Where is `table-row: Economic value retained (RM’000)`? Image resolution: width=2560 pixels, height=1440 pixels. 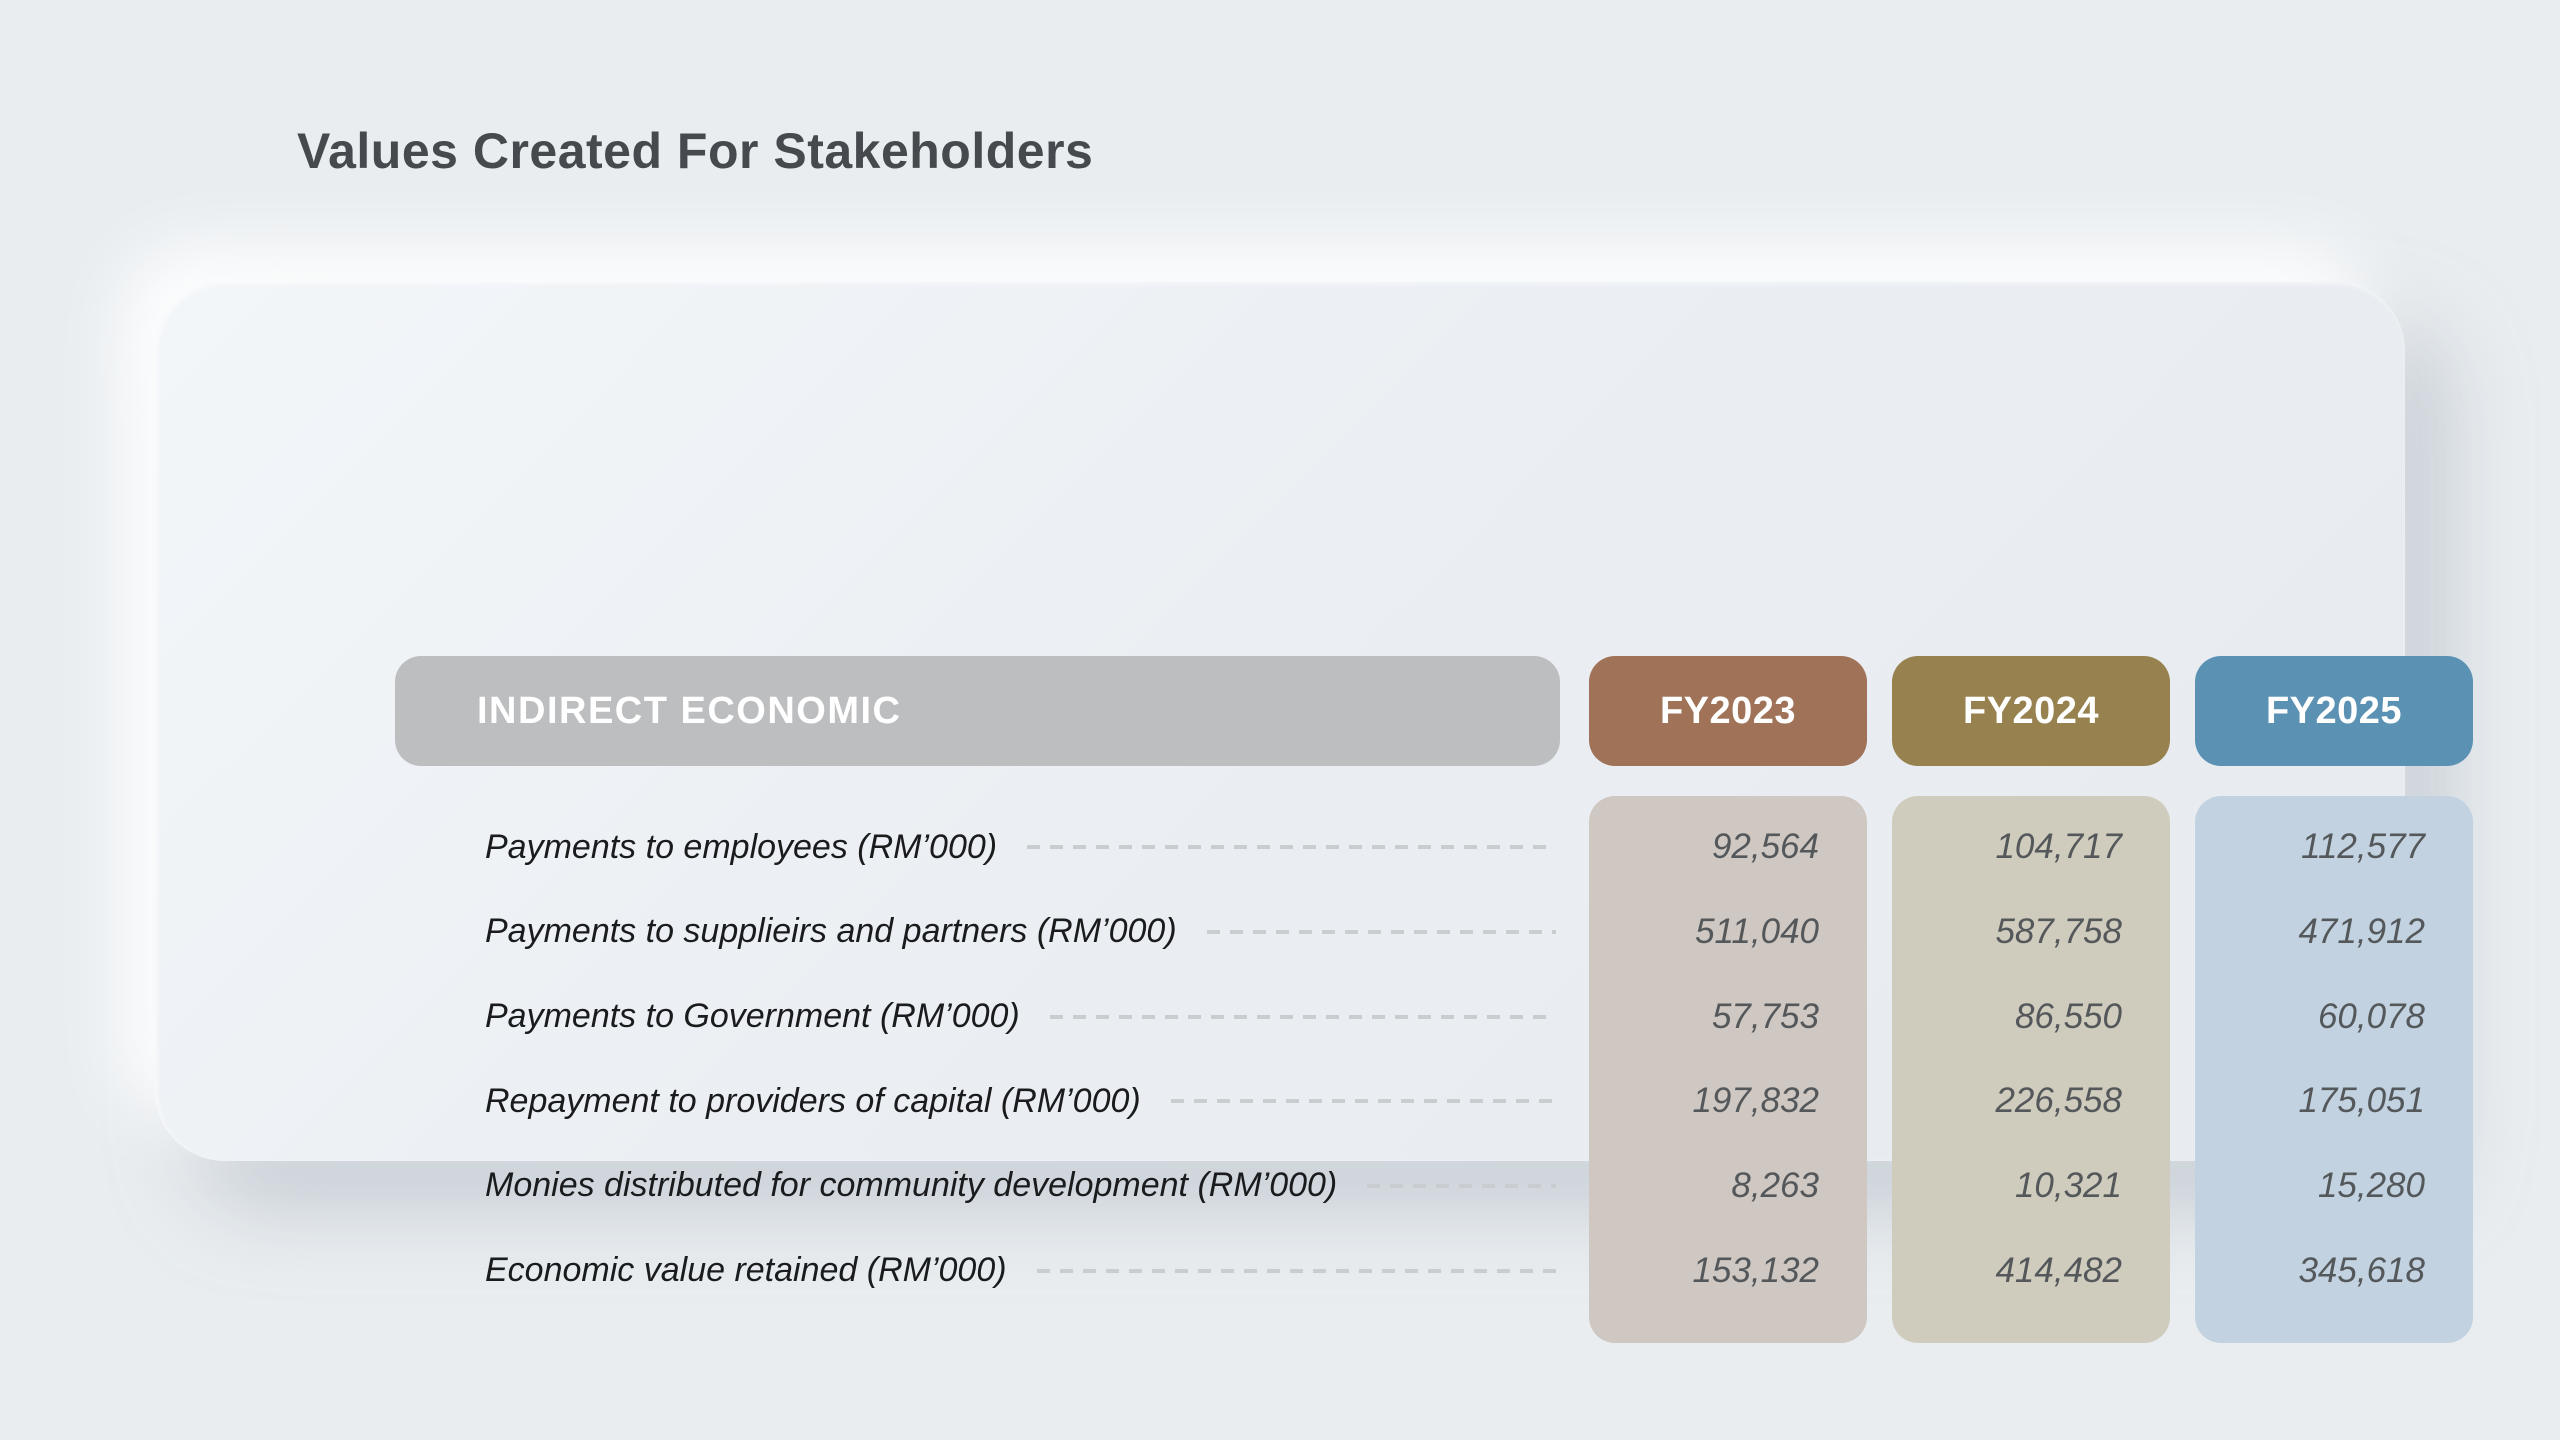 table-row: Economic value retained (RM’000) is located at coordinates (1022, 1270).